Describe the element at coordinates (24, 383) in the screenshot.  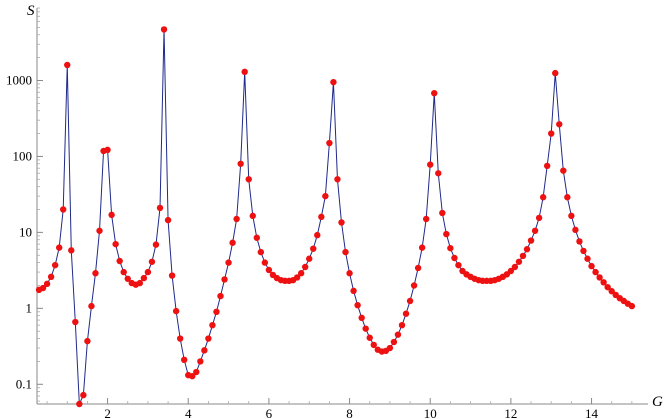
I see `y-tick-label: 0.1` at that location.